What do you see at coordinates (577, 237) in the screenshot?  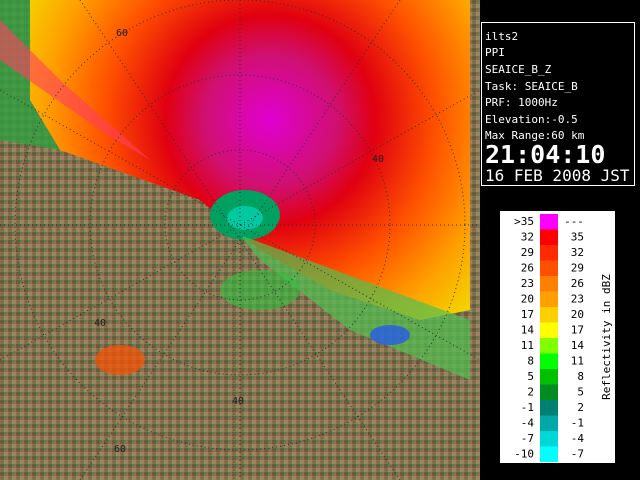 I see `legend-high: 35` at bounding box center [577, 237].